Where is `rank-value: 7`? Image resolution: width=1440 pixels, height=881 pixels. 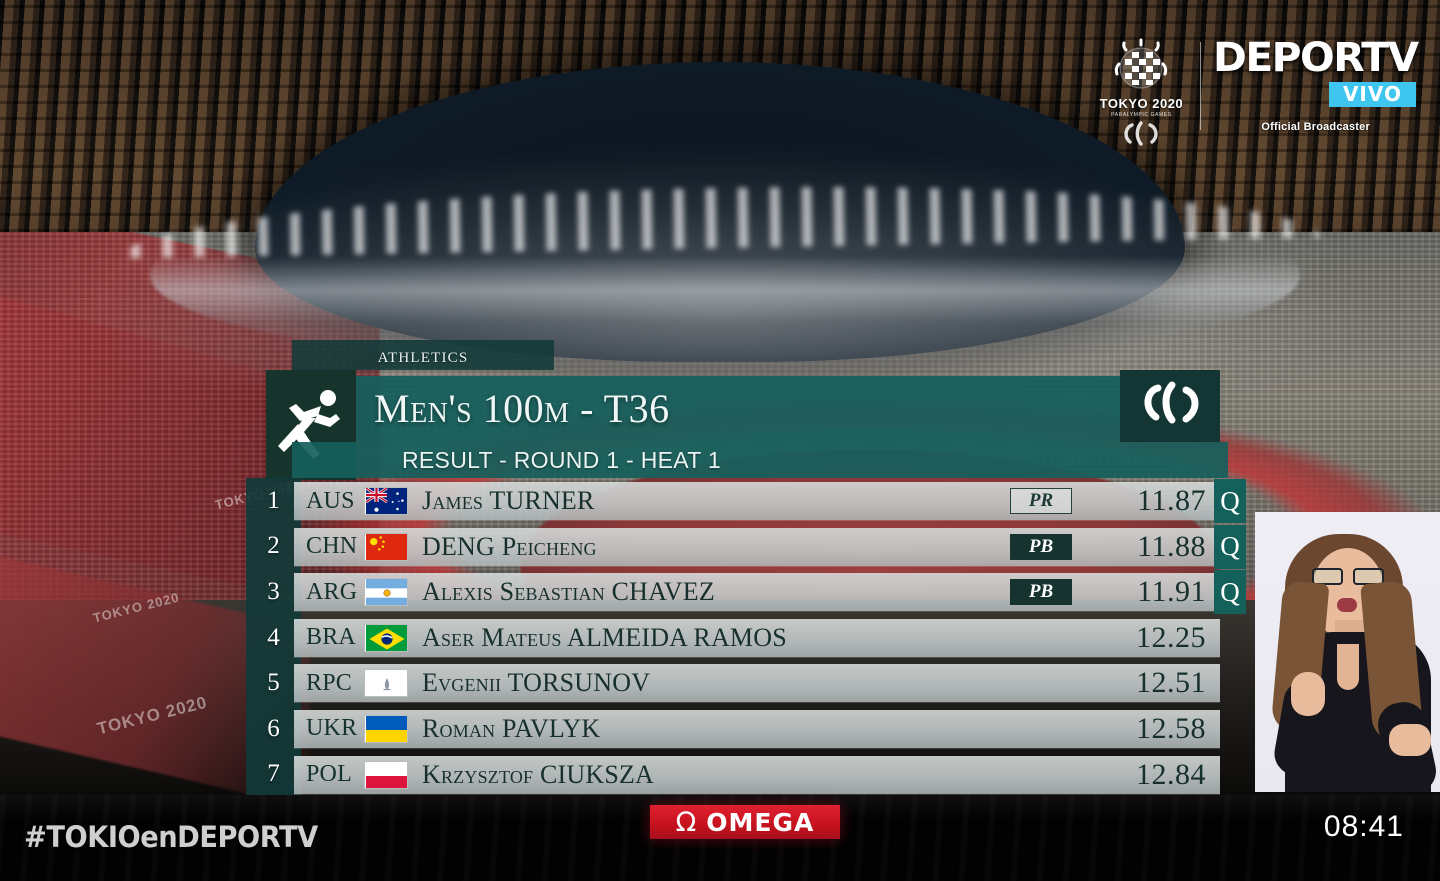 rank-value: 7 is located at coordinates (273, 774).